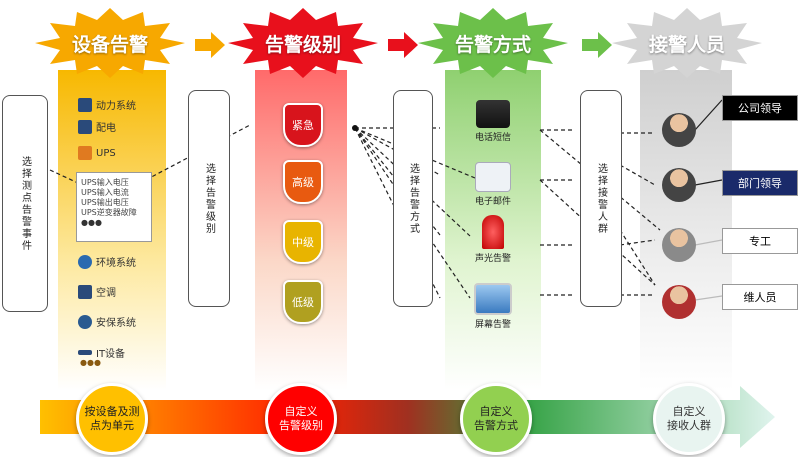 This screenshot has height=457, width=800. What do you see at coordinates (97, 153) in the screenshot?
I see `device-ups: UPS` at bounding box center [97, 153].